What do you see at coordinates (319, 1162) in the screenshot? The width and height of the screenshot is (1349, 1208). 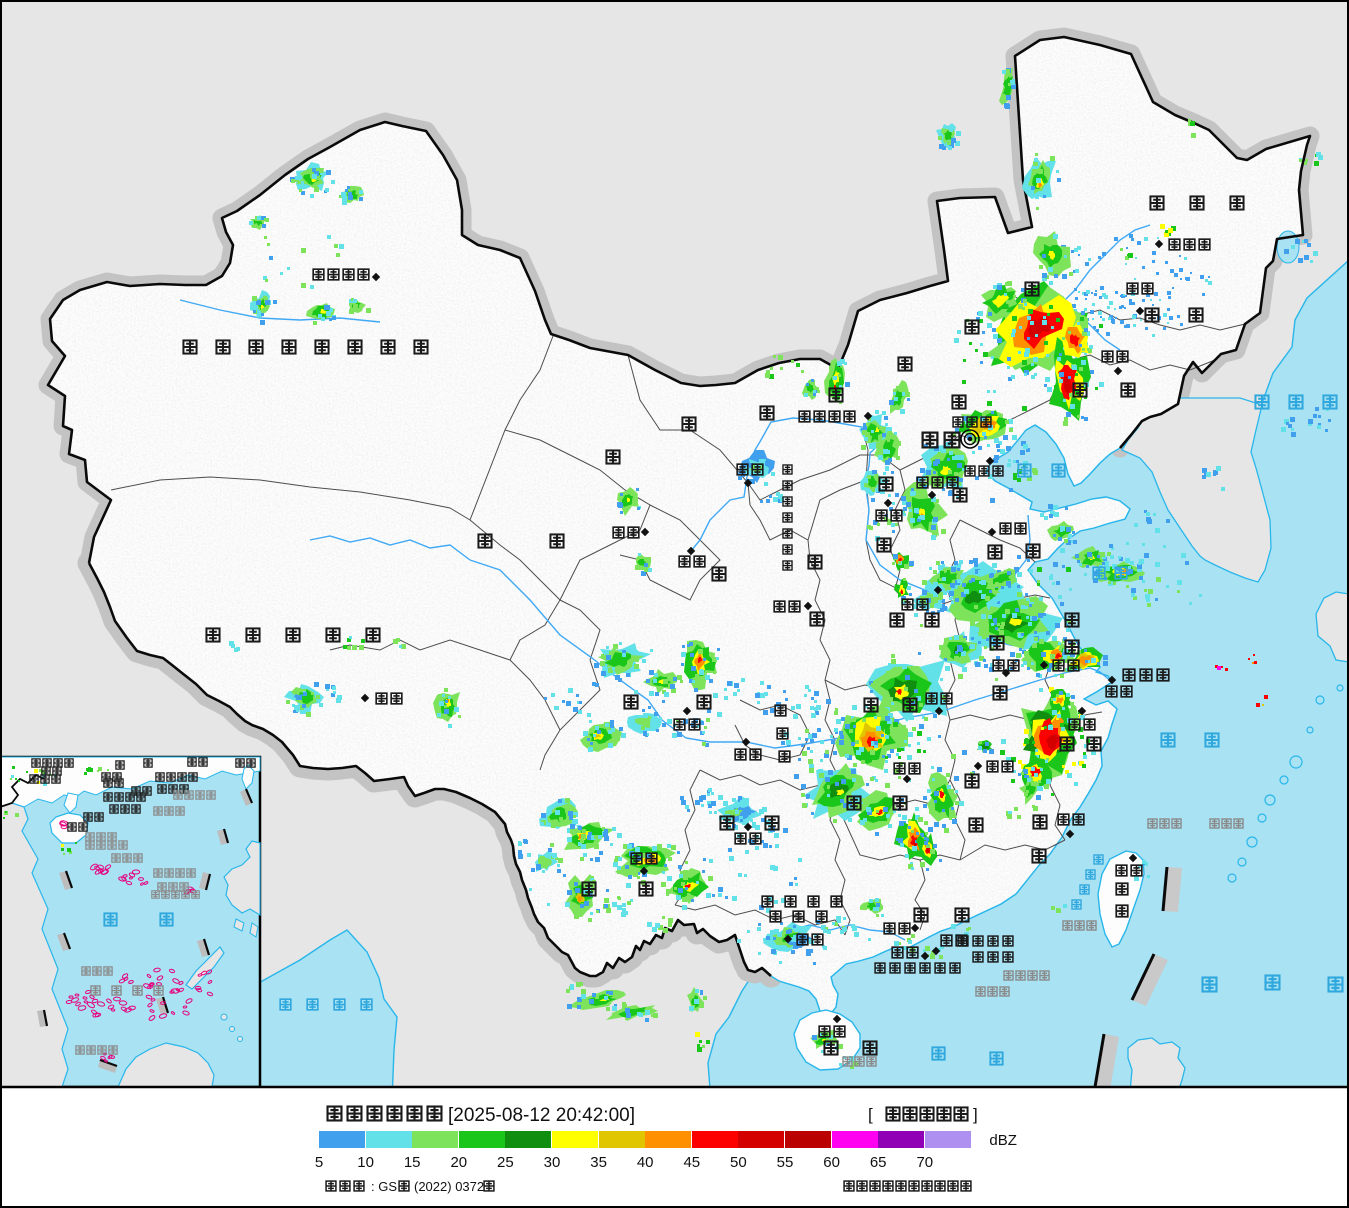 I see `svg-text: 5` at bounding box center [319, 1162].